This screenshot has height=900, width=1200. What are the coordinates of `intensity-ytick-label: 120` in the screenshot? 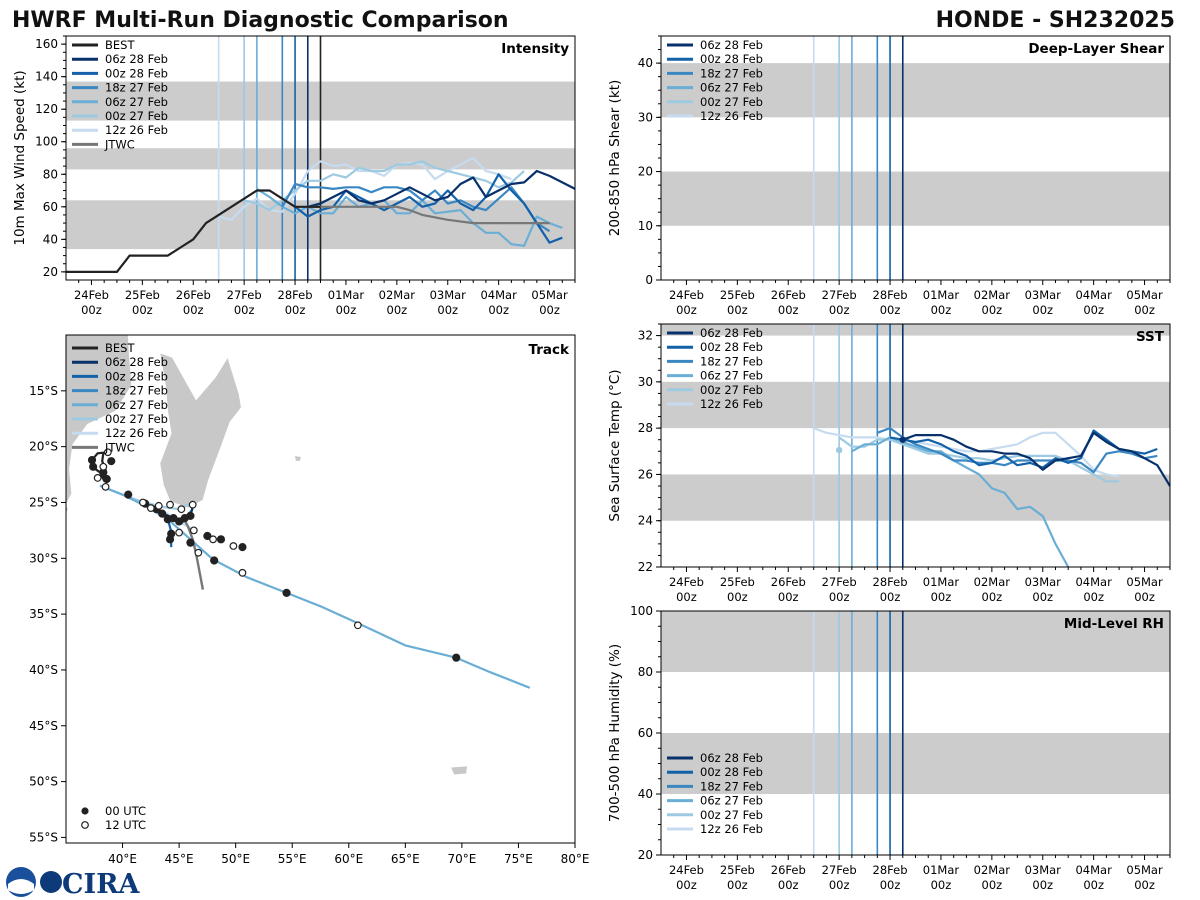 It's located at (46, 109).